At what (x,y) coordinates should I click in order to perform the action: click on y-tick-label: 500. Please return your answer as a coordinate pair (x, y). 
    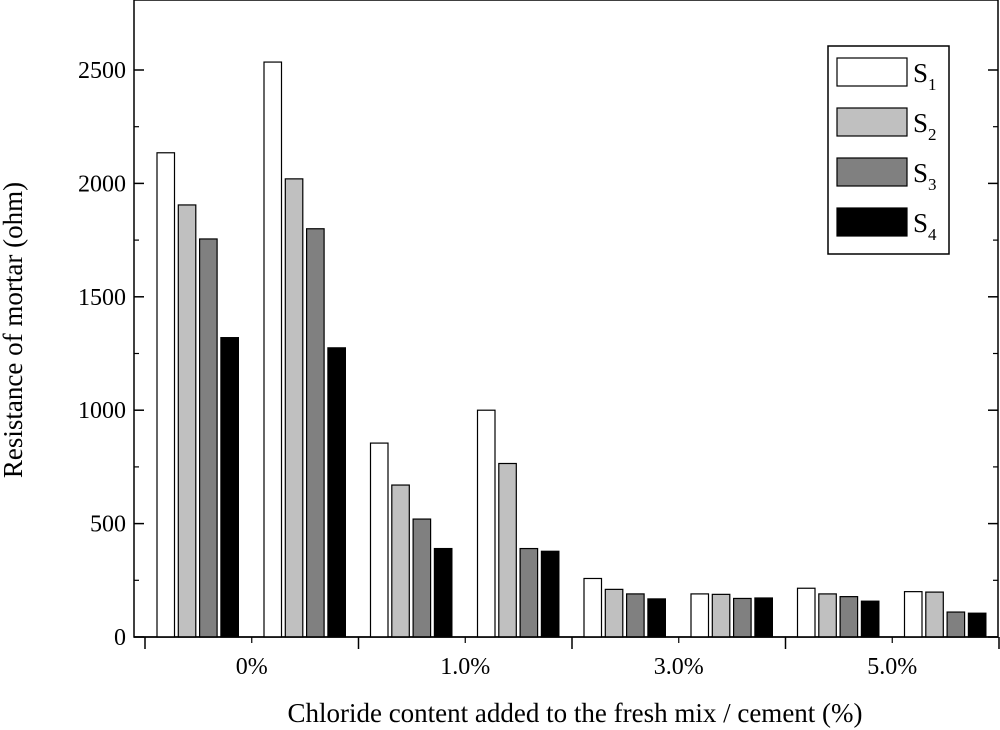
    Looking at the image, I should click on (108, 525).